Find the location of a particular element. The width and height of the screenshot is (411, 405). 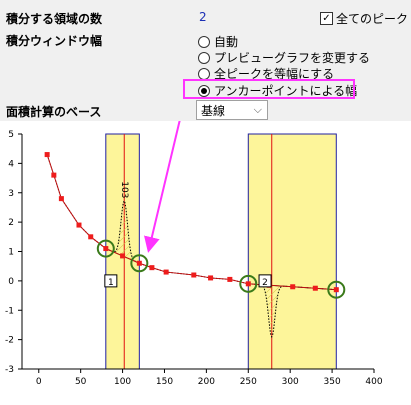

radio-auto: 自動 is located at coordinates (218, 41).